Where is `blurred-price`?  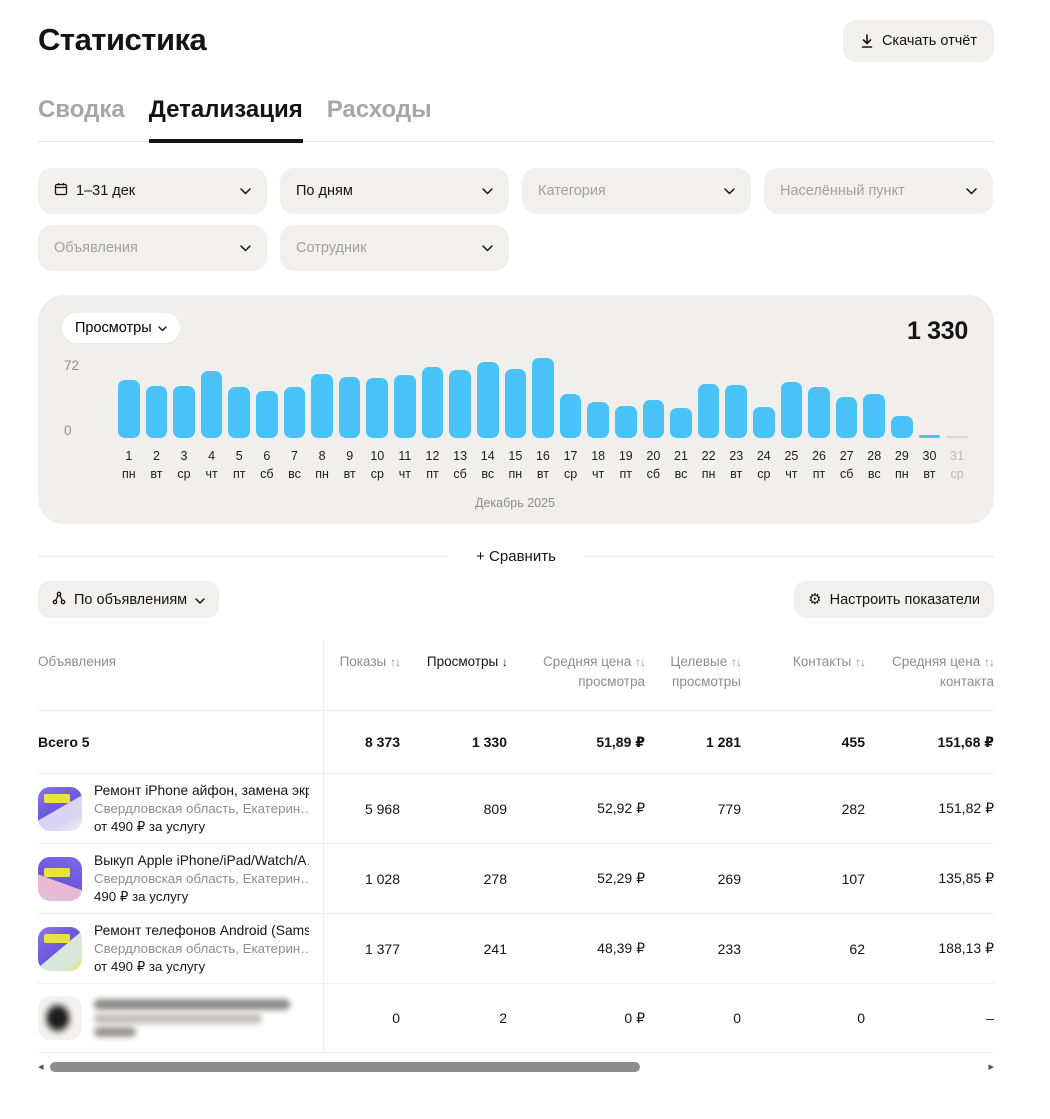 blurred-price is located at coordinates (115, 1032).